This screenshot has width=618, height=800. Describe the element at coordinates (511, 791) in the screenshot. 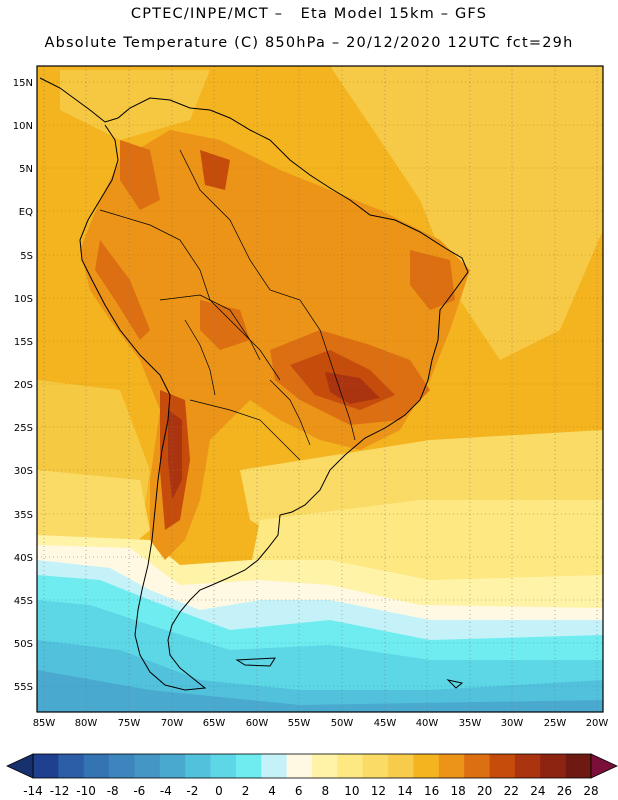

I see `colorbar-label: 22` at that location.